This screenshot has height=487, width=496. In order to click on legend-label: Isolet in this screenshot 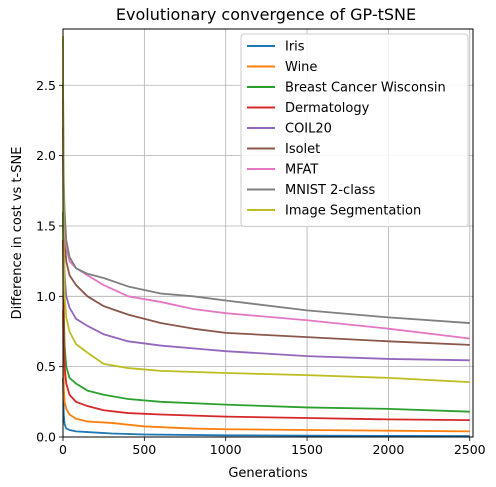, I will do `click(302, 149)`.